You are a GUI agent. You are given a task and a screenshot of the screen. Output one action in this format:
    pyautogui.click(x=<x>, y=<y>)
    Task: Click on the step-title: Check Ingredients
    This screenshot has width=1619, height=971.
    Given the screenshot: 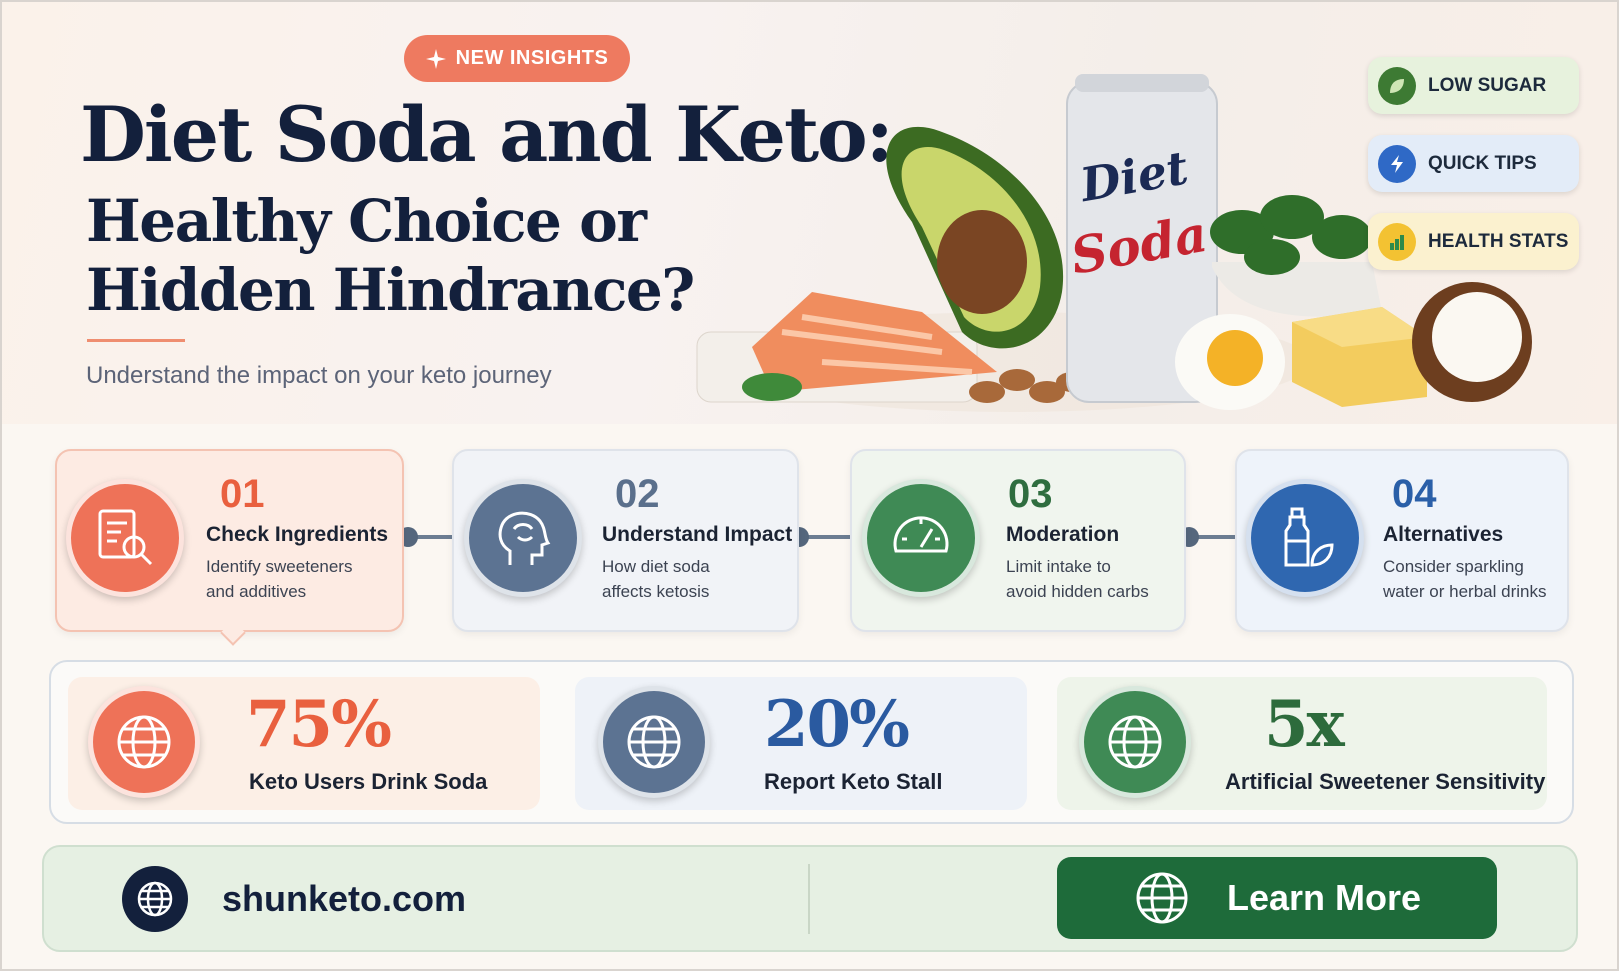 What is the action you would take?
    pyautogui.click(x=297, y=534)
    